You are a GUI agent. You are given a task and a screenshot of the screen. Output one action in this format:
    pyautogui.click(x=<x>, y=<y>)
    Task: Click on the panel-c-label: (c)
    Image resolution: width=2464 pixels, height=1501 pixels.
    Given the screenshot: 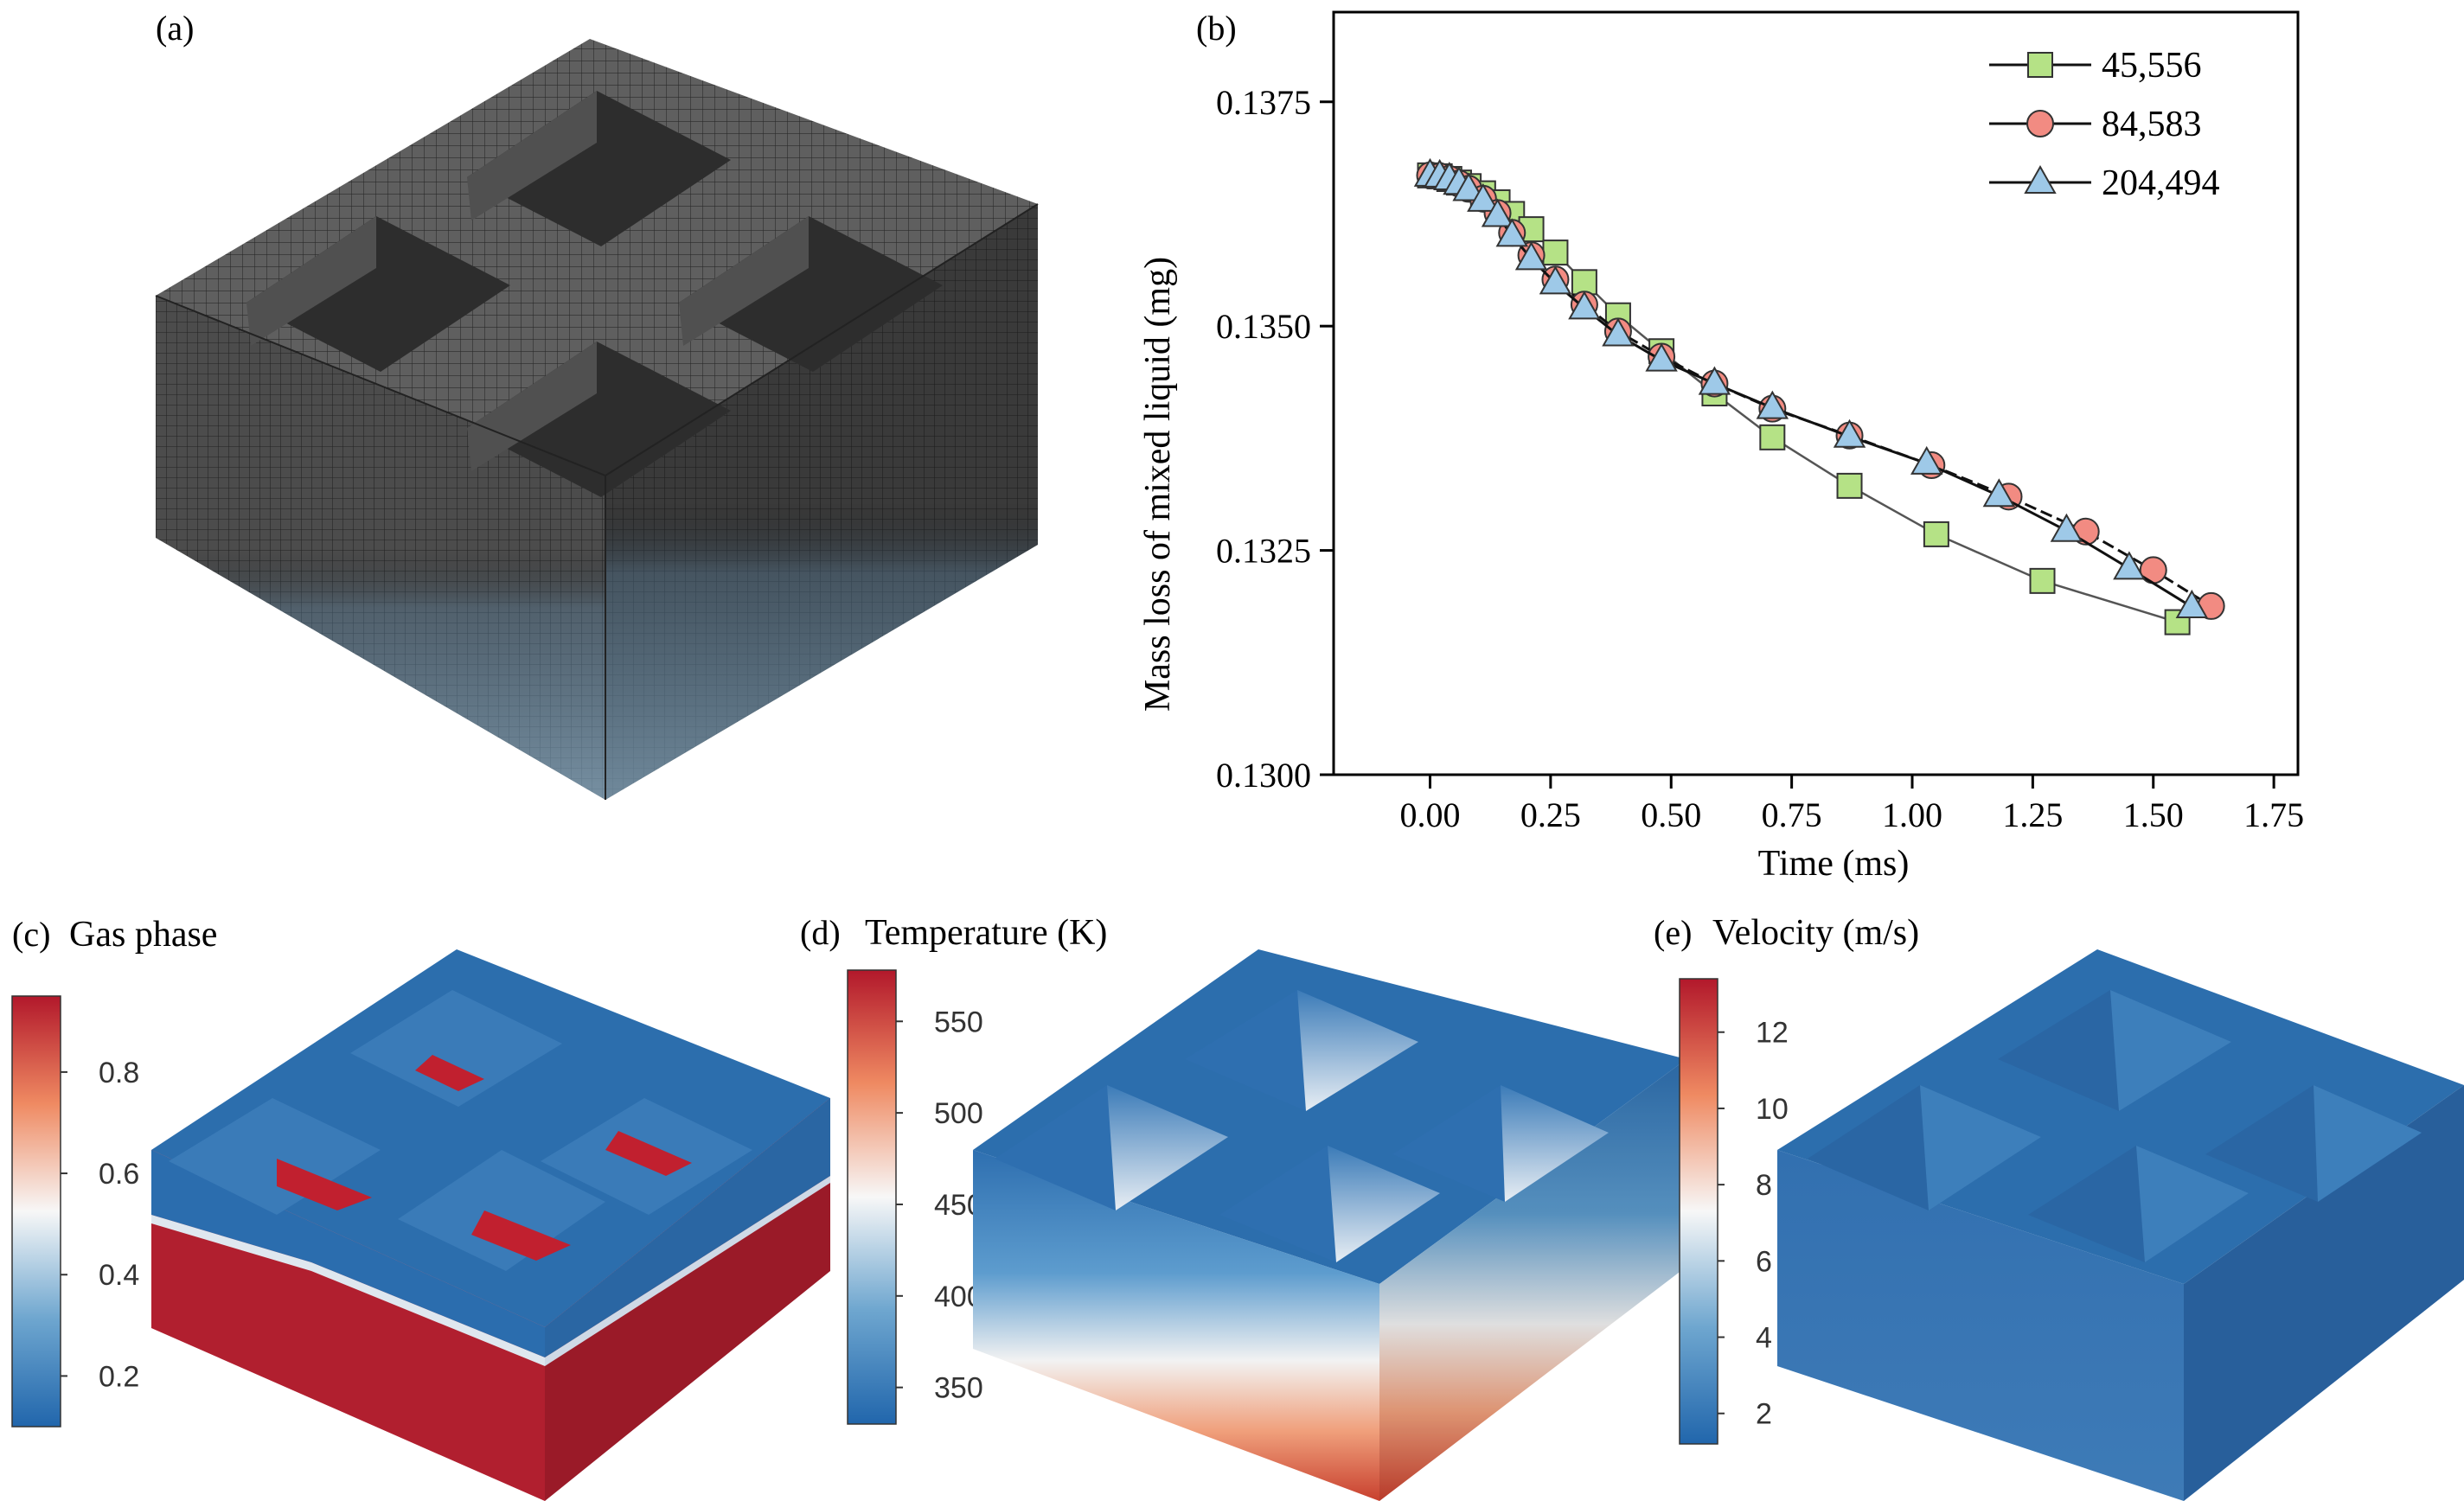 What is the action you would take?
    pyautogui.click(x=31, y=934)
    